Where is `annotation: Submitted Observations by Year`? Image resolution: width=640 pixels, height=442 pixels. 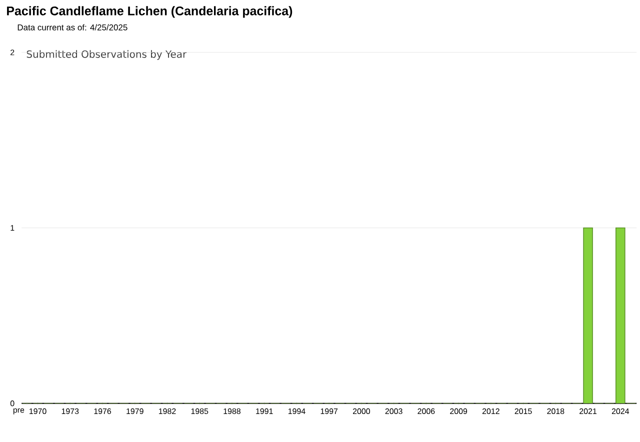
annotation: Submitted Observations by Year is located at coordinates (106, 55).